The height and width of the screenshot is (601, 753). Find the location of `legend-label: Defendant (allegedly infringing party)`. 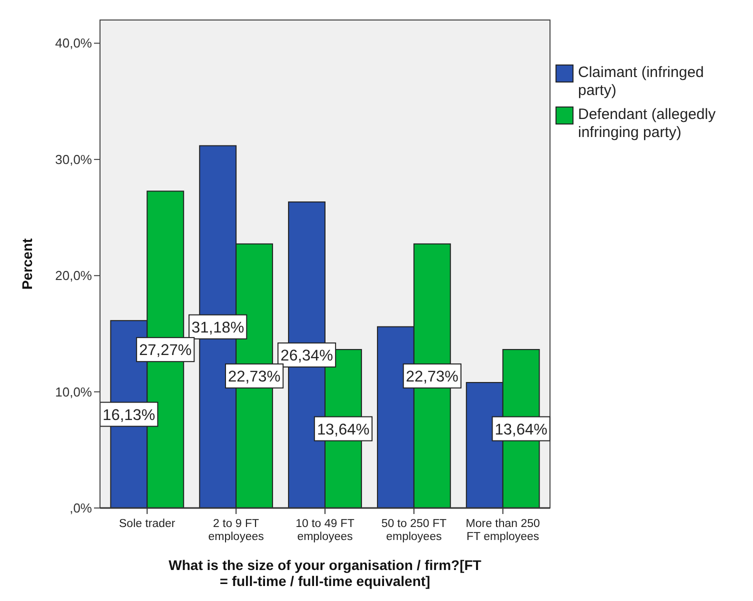

legend-label: Defendant (allegedly infringing party) is located at coordinates (647, 123).